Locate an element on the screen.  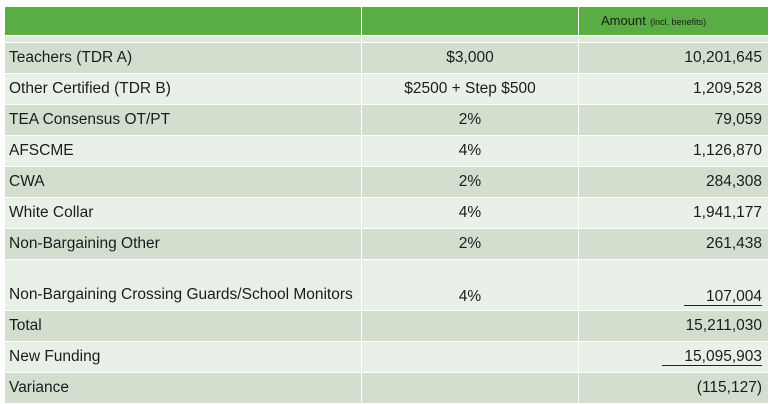
table-row: Non-Bargaining Other 2% 261,438 is located at coordinates (386, 244).